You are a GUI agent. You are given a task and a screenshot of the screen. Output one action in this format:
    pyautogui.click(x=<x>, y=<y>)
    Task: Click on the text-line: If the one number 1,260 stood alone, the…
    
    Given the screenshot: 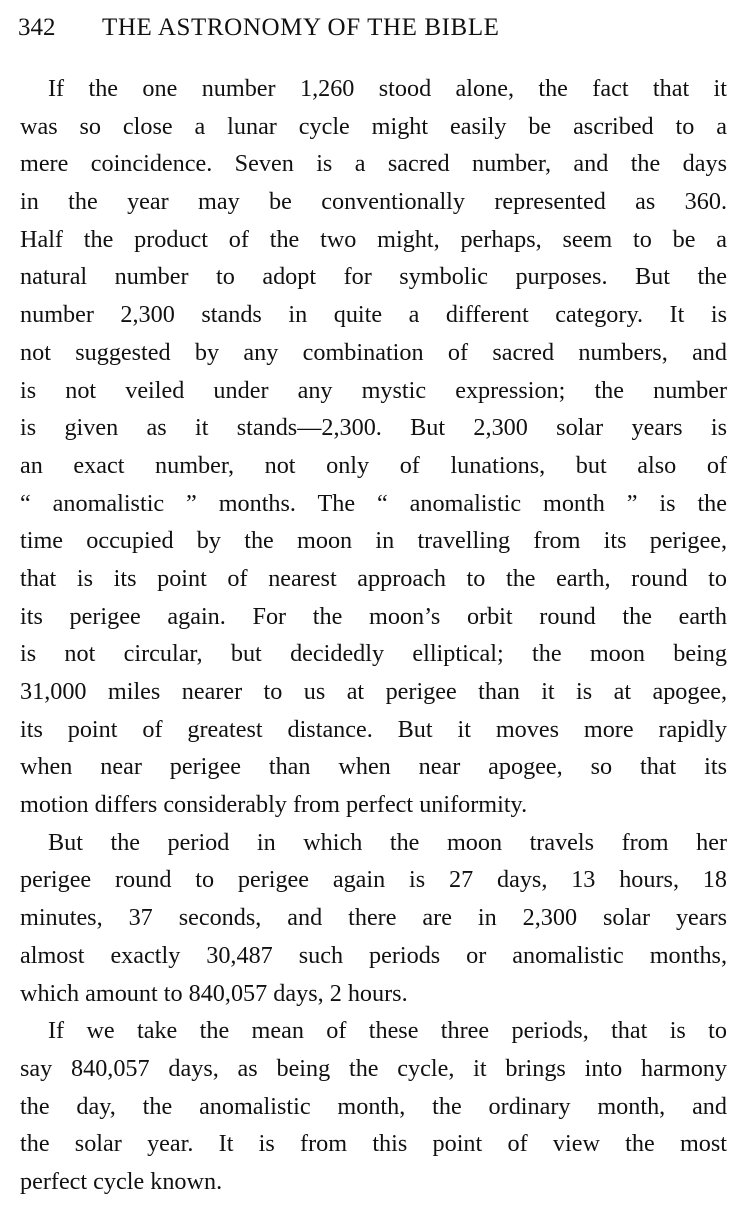 What is the action you would take?
    pyautogui.click(x=387, y=88)
    